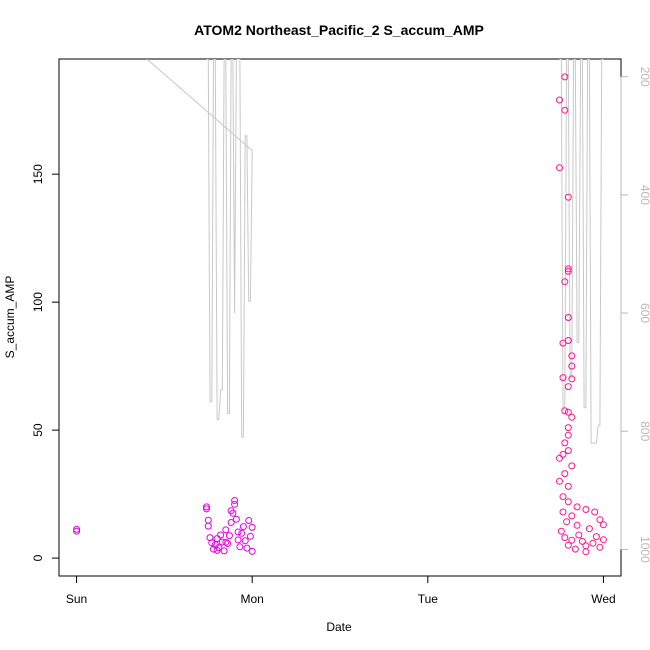  Describe the element at coordinates (644, 313) in the screenshot. I see `y-right-tick-label-2: 600` at that location.